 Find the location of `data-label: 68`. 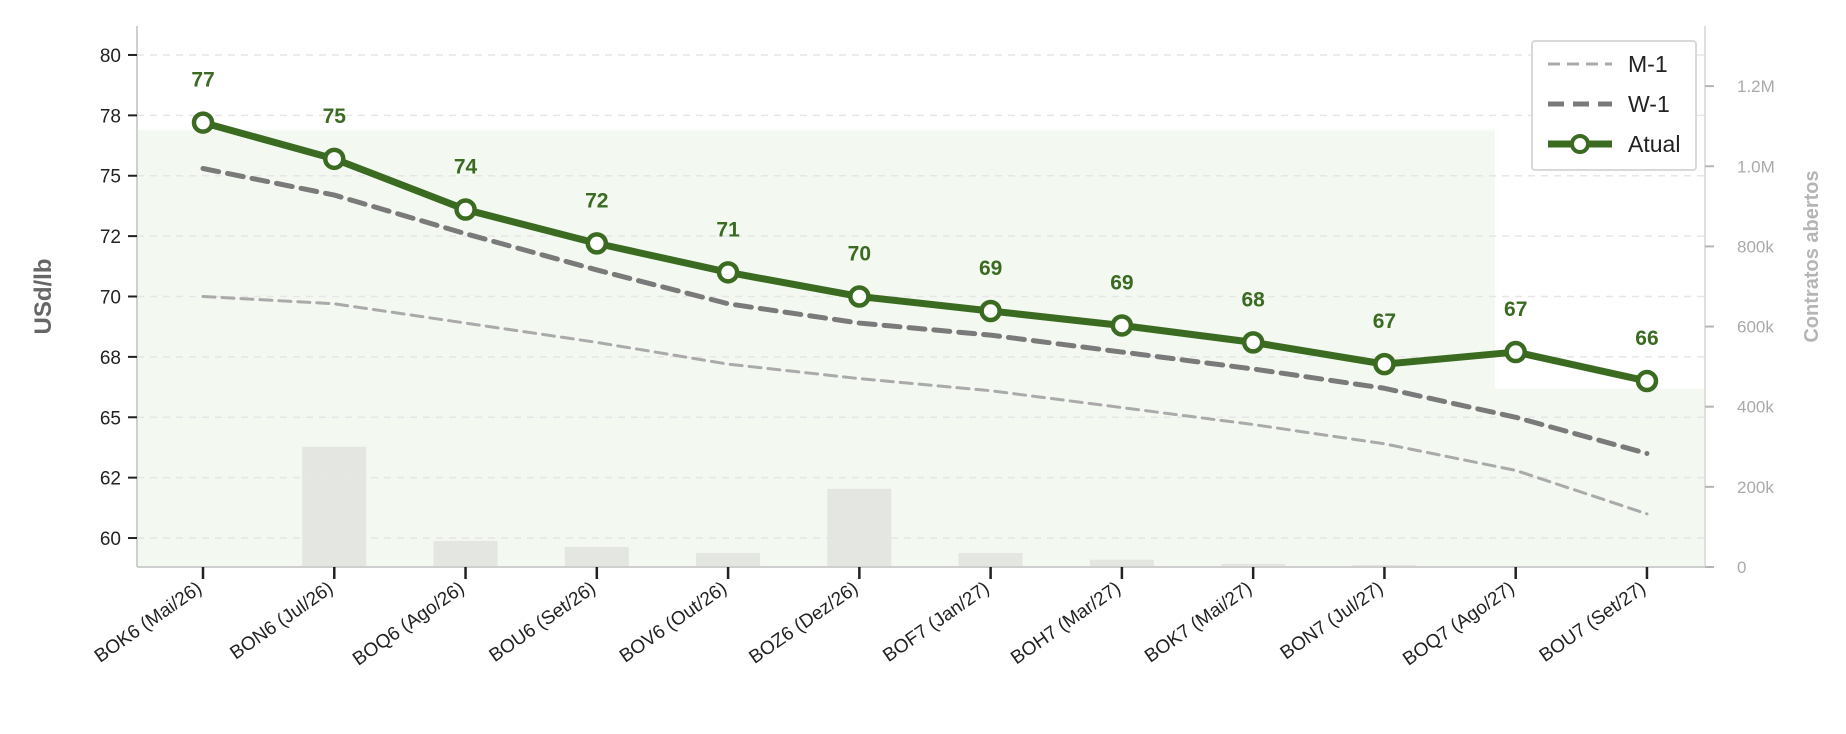

data-label: 68 is located at coordinates (1253, 299).